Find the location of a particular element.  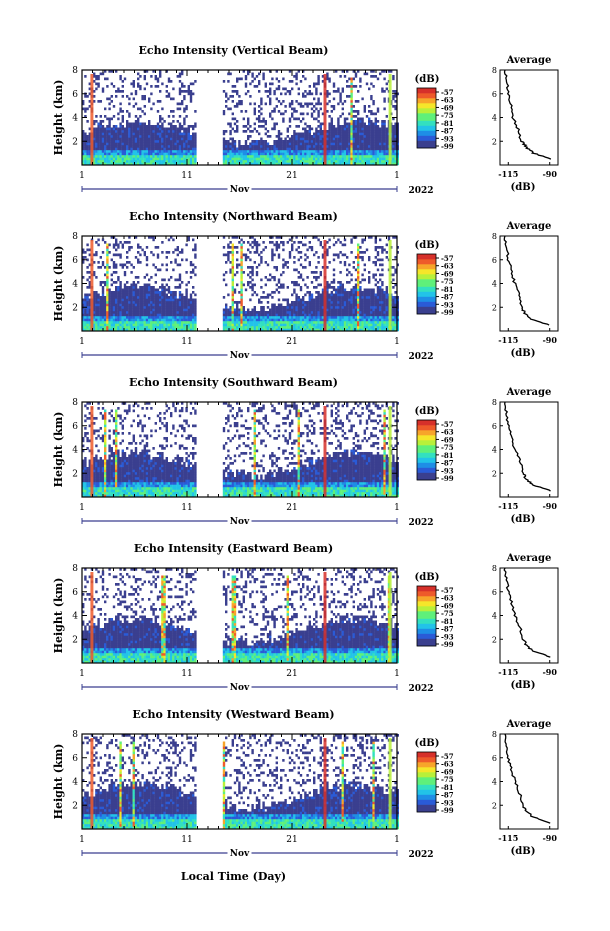

panel-title: Echo Intensity (Northward Beam) is located at coordinates (233, 216).